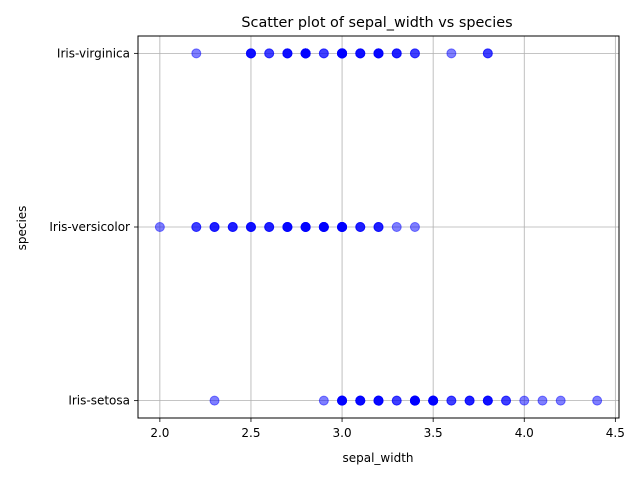 This screenshot has height=480, width=640. I want to click on y-tick-label: Iris-versicolor, so click(89, 227).